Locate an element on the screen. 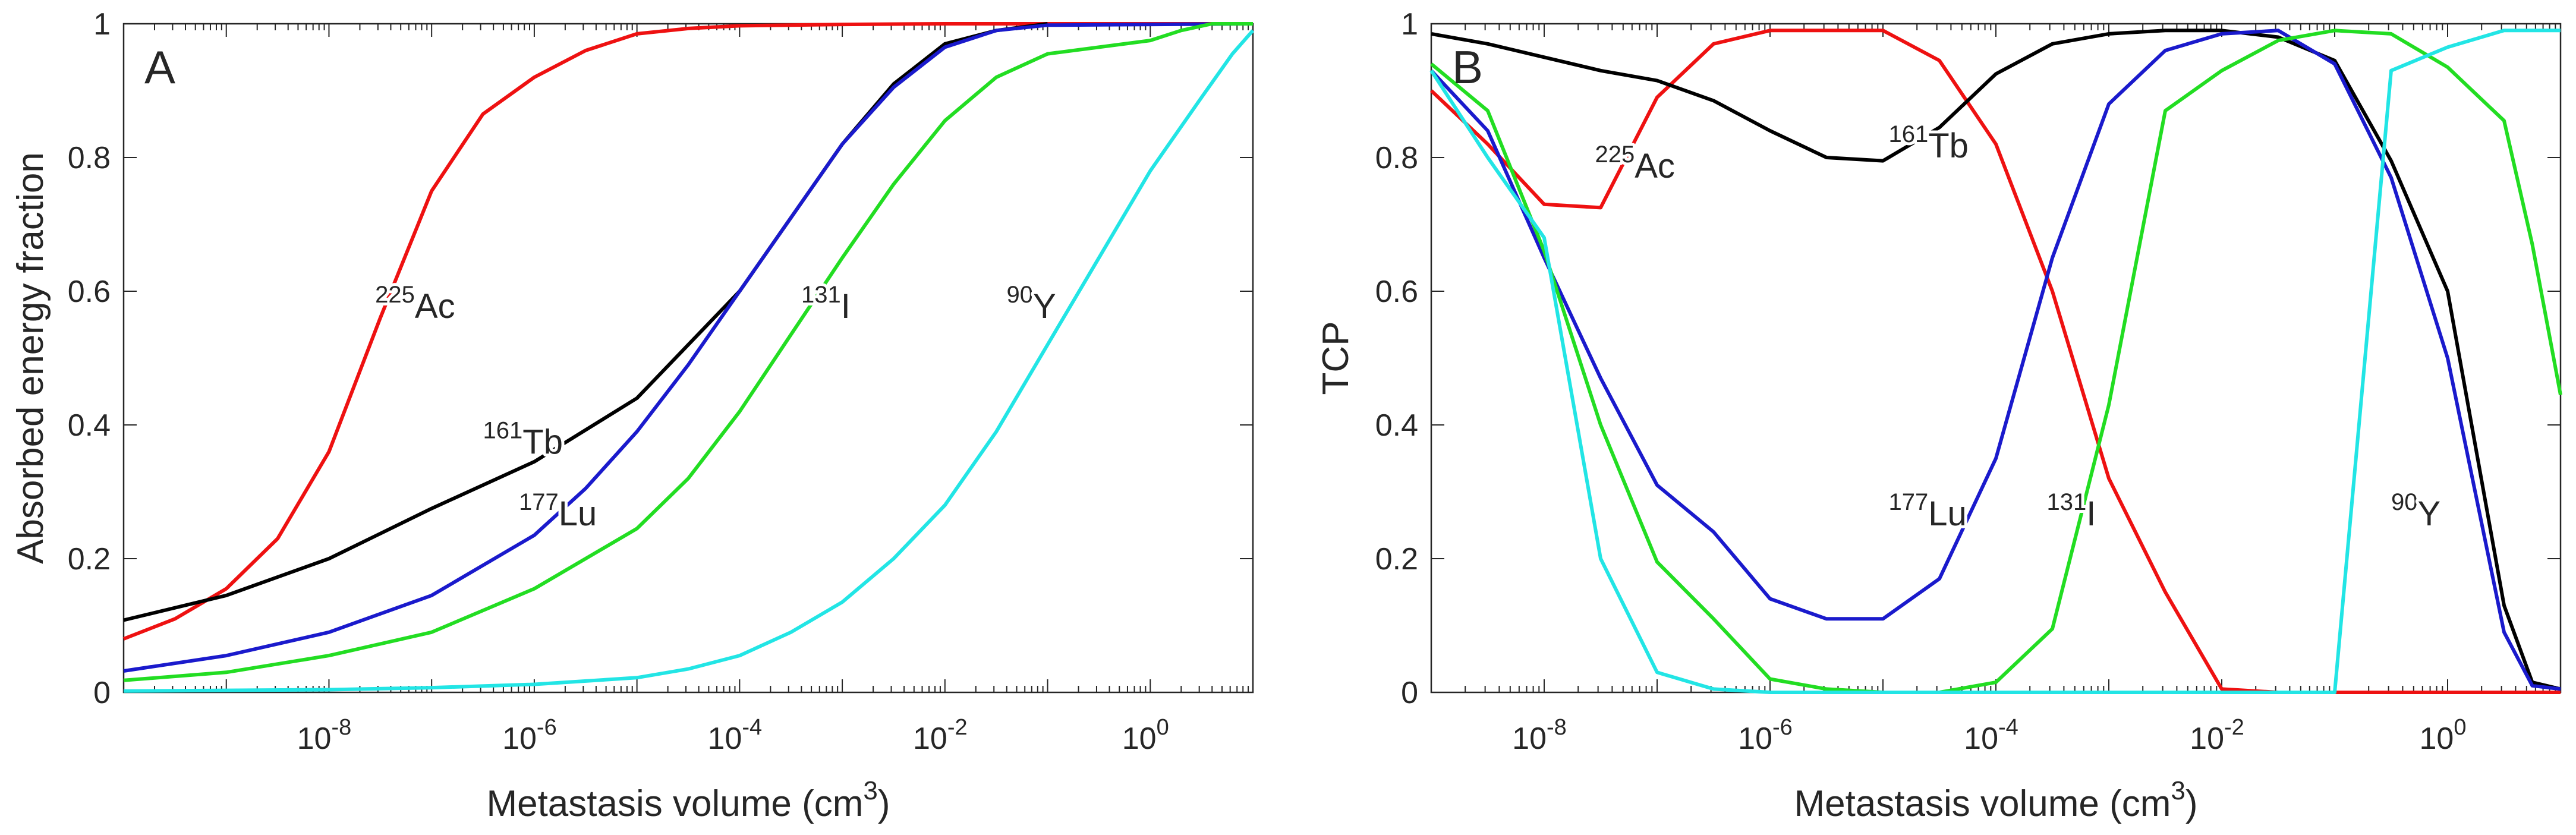 The width and height of the screenshot is (2576, 835). panel-label: A is located at coordinates (159, 67).